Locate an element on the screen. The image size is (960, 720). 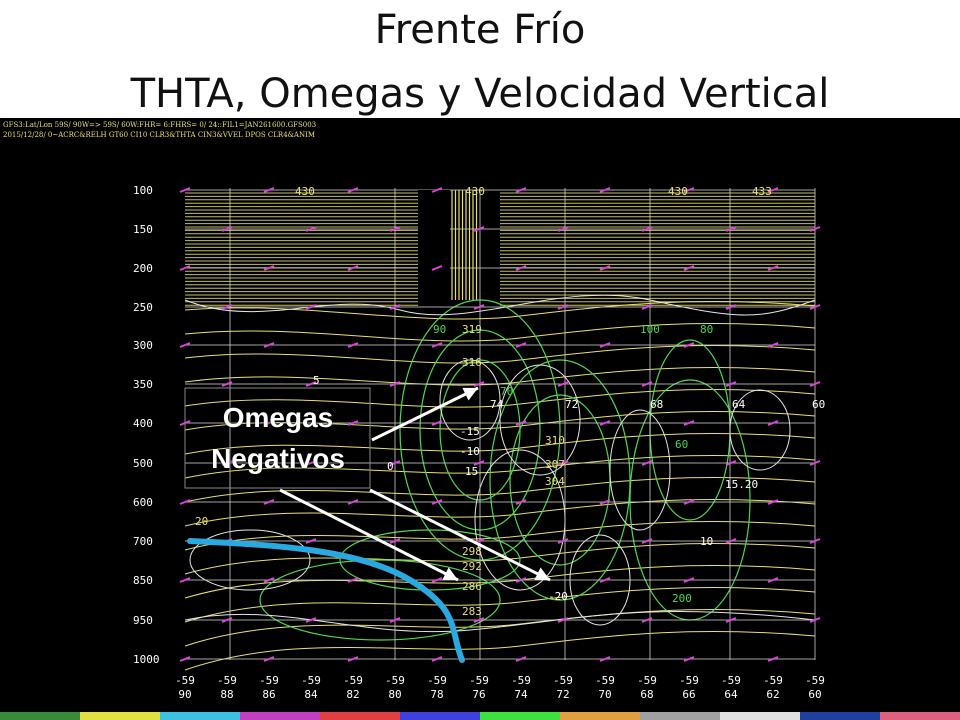
contour-label: 316 is located at coordinates (472, 362).